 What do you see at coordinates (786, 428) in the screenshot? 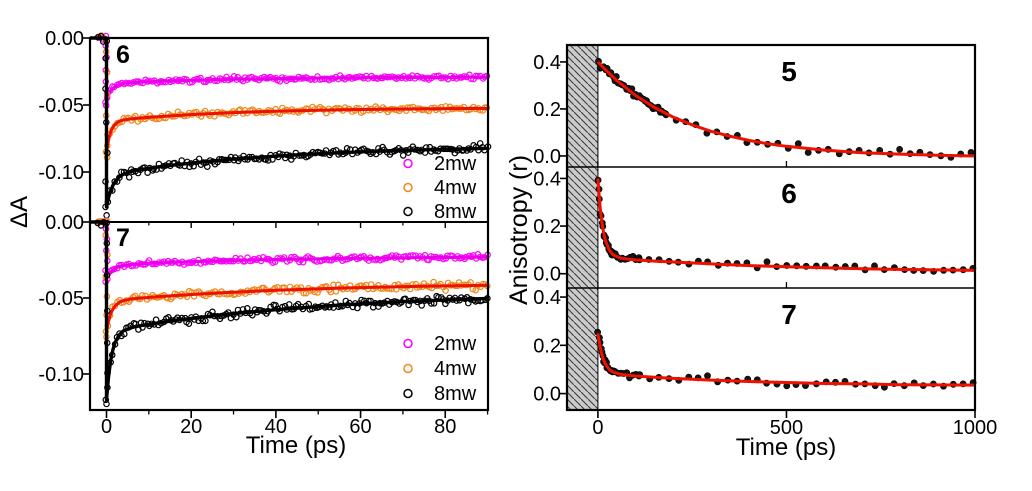
I see `x-tick-label: 500` at bounding box center [786, 428].